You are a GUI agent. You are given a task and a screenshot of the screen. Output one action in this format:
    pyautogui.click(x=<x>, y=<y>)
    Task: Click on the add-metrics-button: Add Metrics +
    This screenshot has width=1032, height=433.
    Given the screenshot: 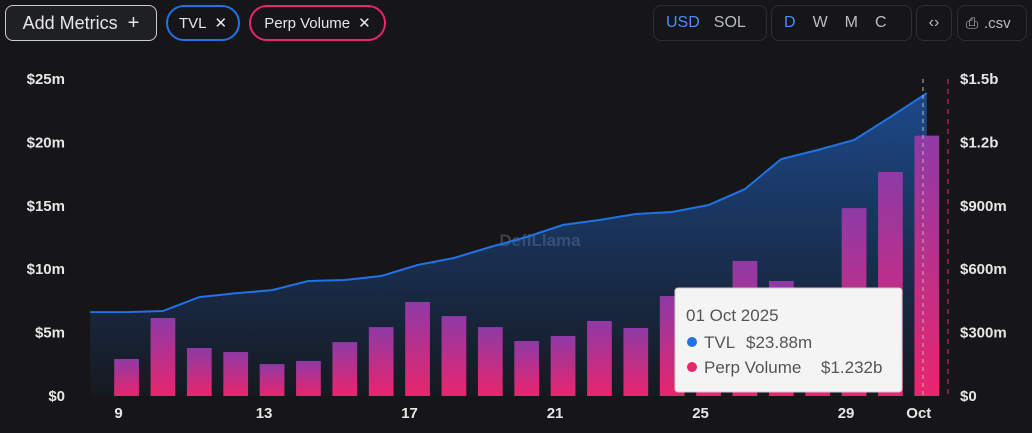 What is the action you would take?
    pyautogui.click(x=81, y=23)
    